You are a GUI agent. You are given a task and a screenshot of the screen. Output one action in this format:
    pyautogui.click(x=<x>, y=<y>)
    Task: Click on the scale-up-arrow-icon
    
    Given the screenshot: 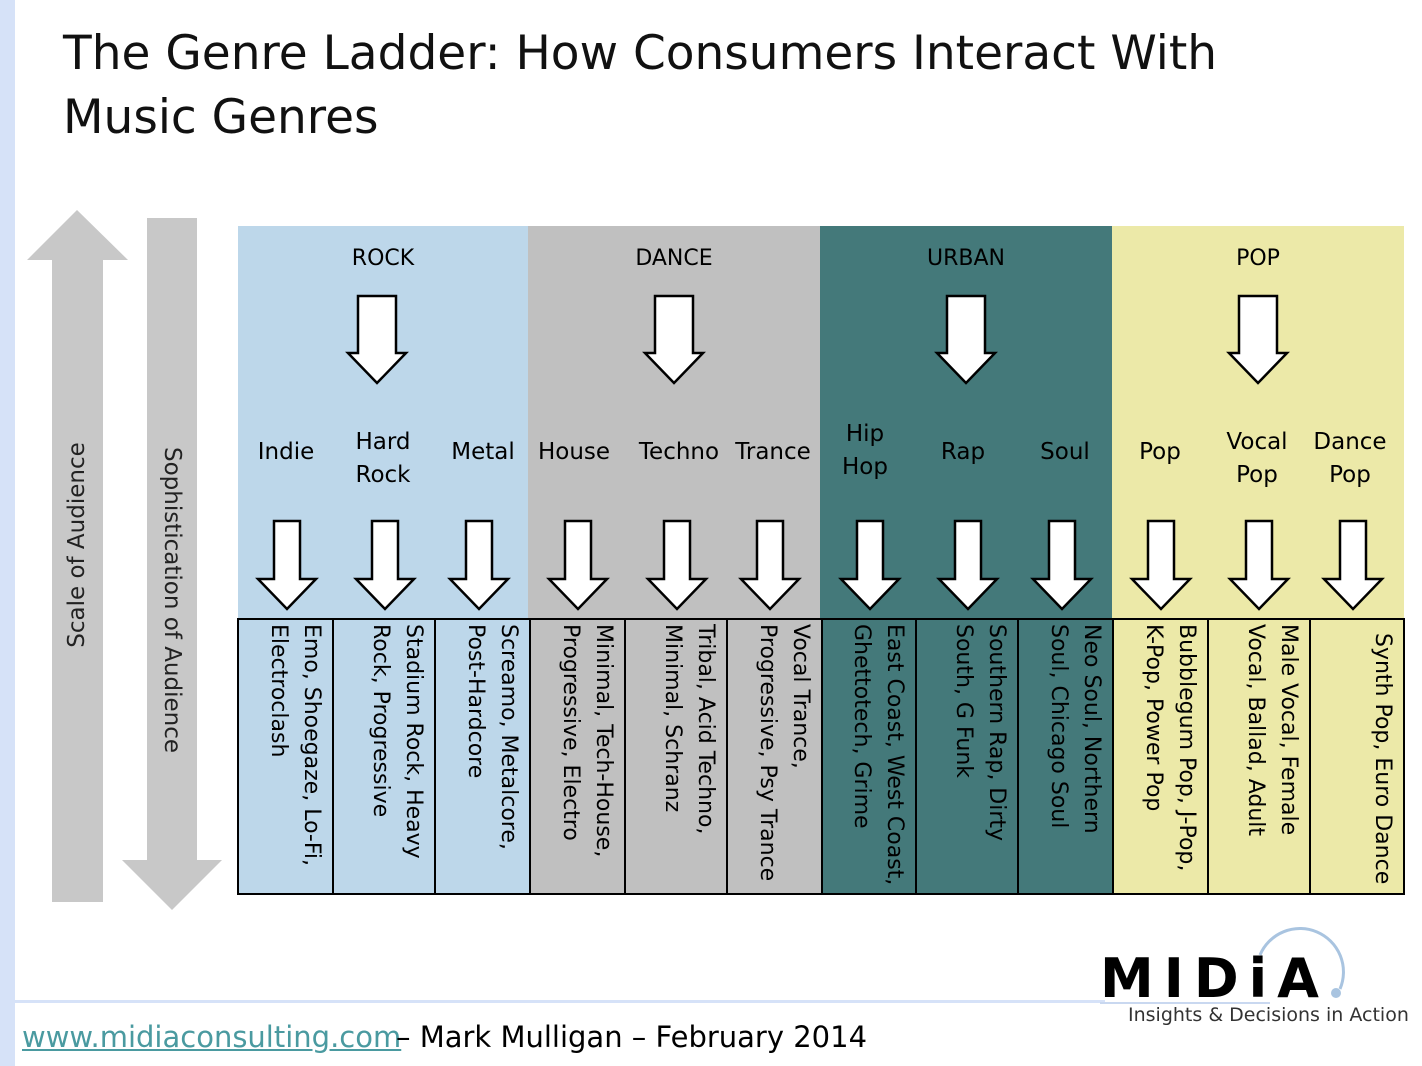 What is the action you would take?
    pyautogui.click(x=77, y=556)
    